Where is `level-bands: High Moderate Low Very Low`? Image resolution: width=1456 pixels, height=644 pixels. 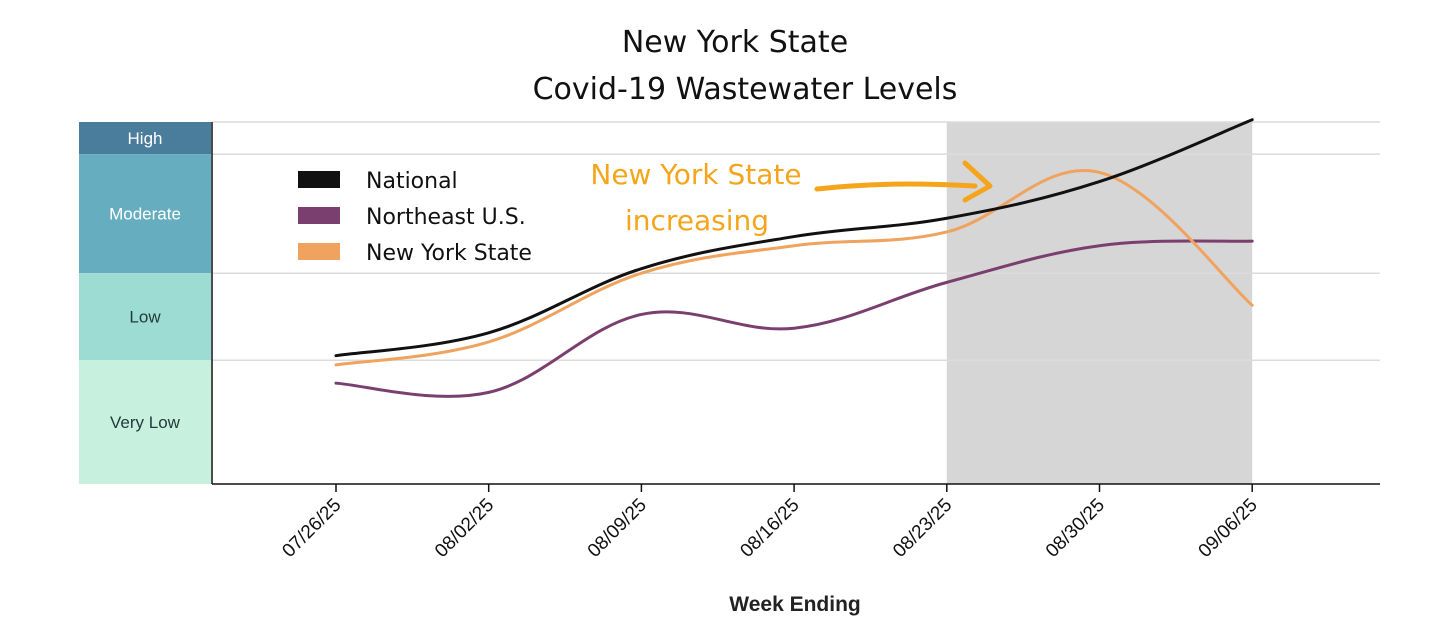
level-bands: High Moderate Low Very Low is located at coordinates (145, 303).